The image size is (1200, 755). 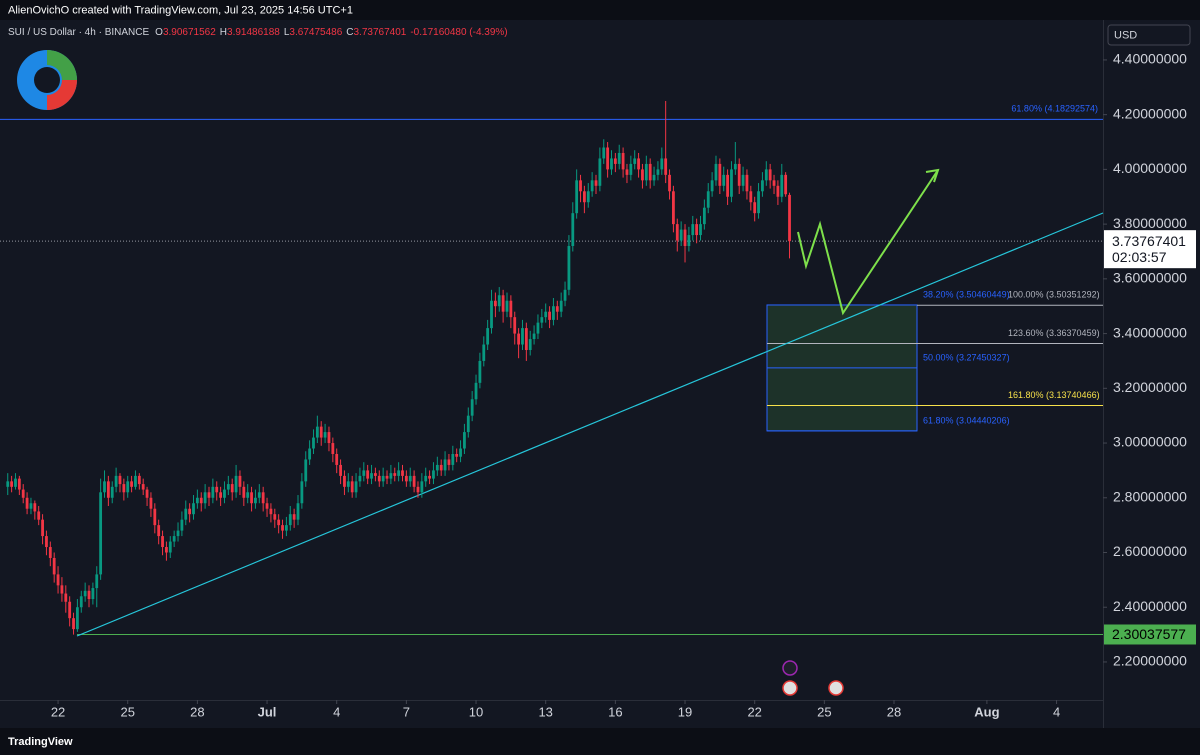 I want to click on x-tick-label: 22, so click(x=58, y=711).